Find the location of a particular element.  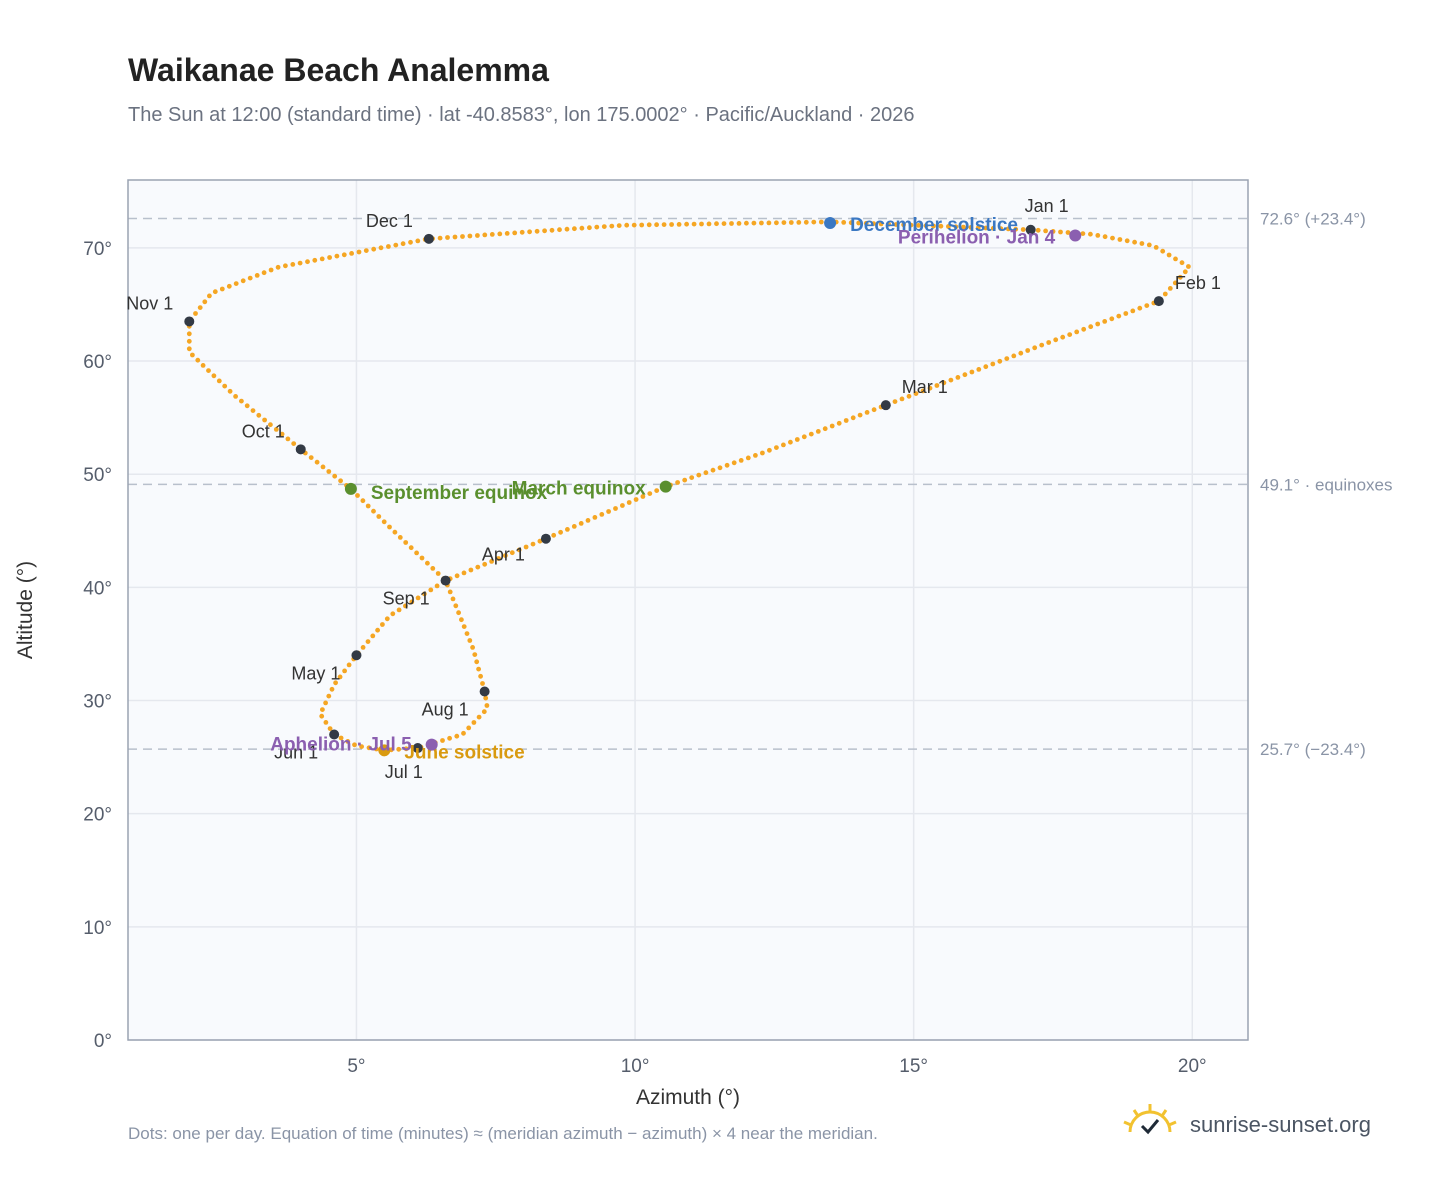

brand-logo: sunrise-sunset.org is located at coordinates (1260, 1125).